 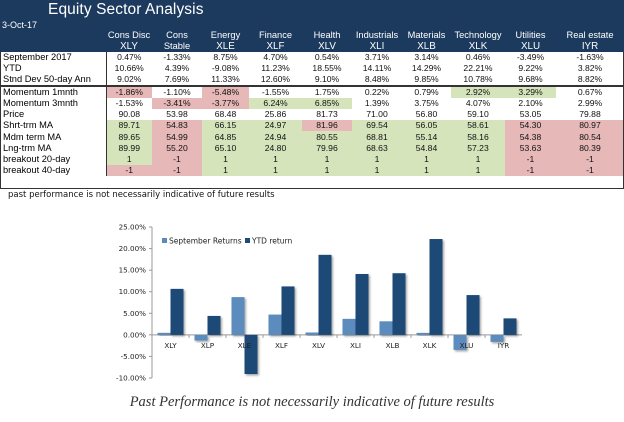 I want to click on bar-september-iyr, so click(x=497, y=338).